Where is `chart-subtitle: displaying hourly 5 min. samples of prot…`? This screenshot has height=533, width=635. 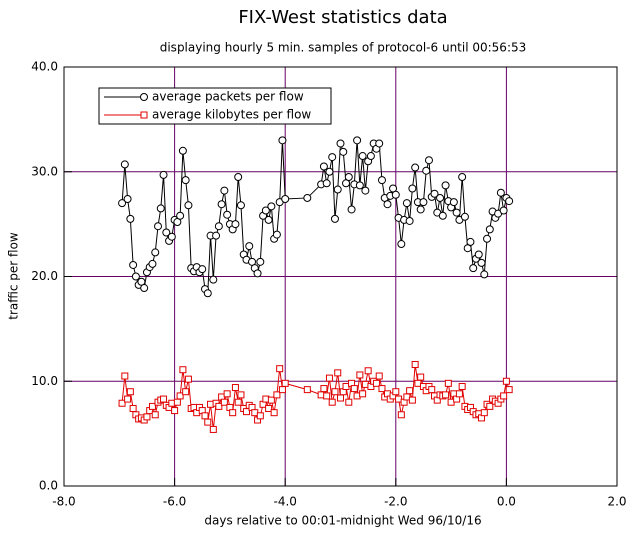 chart-subtitle: displaying hourly 5 min. samples of prot… is located at coordinates (343, 48).